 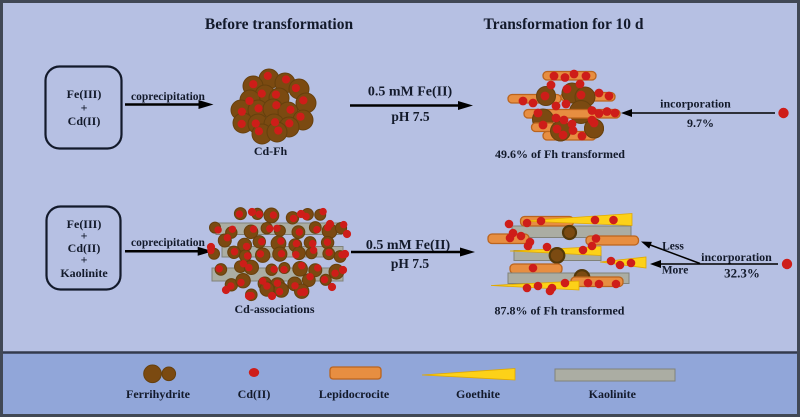 What do you see at coordinates (560, 154) in the screenshot?
I see `svg-text: 49.6% of Fh transformed` at bounding box center [560, 154].